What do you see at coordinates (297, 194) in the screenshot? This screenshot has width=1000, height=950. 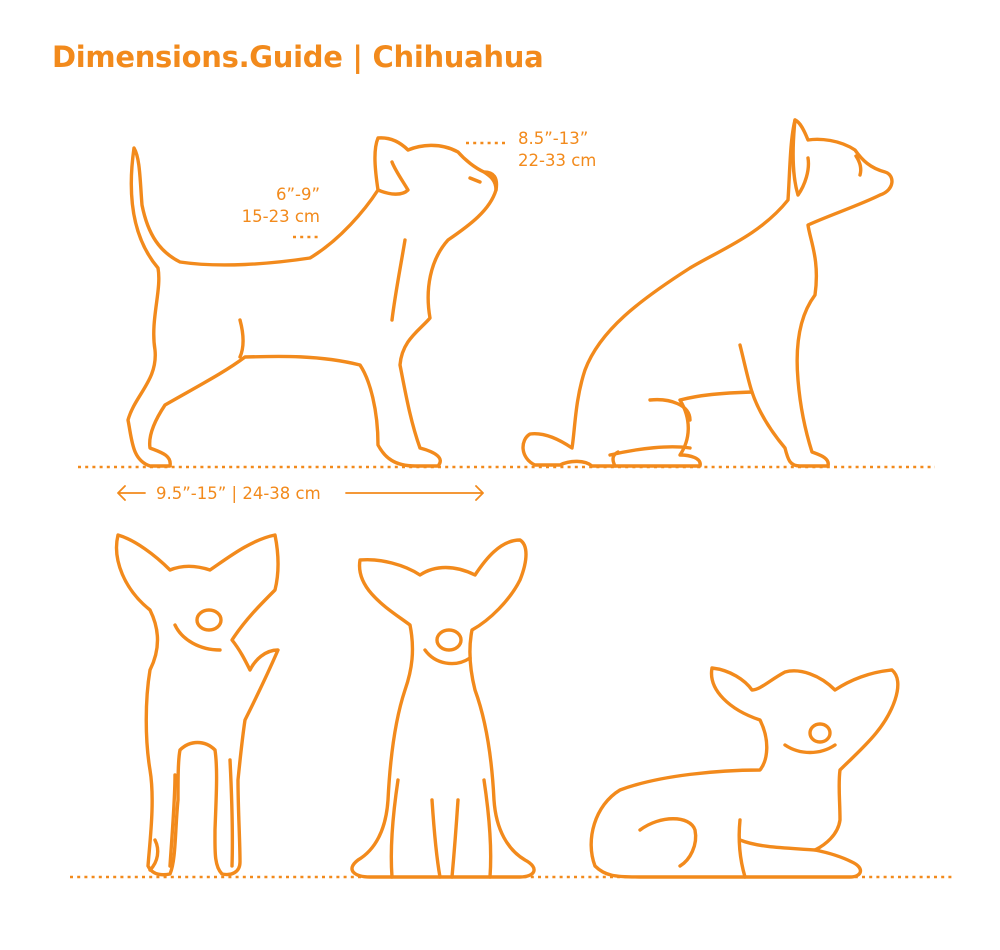 I see `back-height-imperial: 6”-9”` at bounding box center [297, 194].